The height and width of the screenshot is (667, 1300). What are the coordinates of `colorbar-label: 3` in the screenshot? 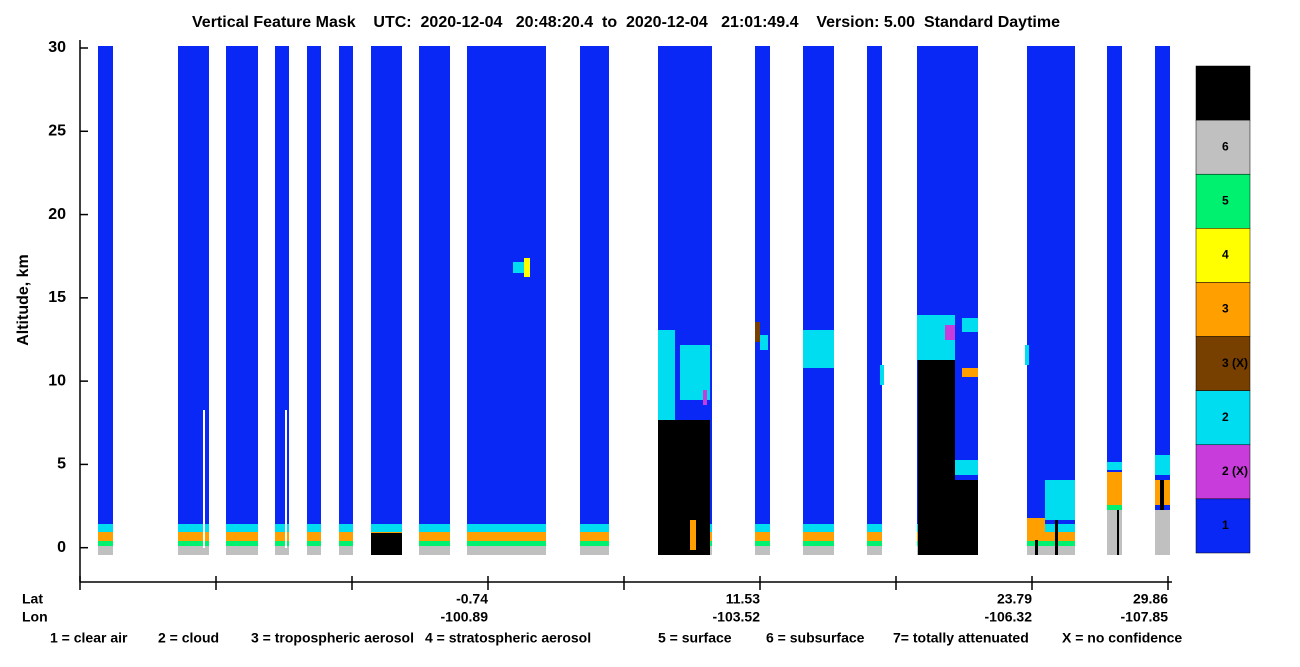 It's located at (1225, 309).